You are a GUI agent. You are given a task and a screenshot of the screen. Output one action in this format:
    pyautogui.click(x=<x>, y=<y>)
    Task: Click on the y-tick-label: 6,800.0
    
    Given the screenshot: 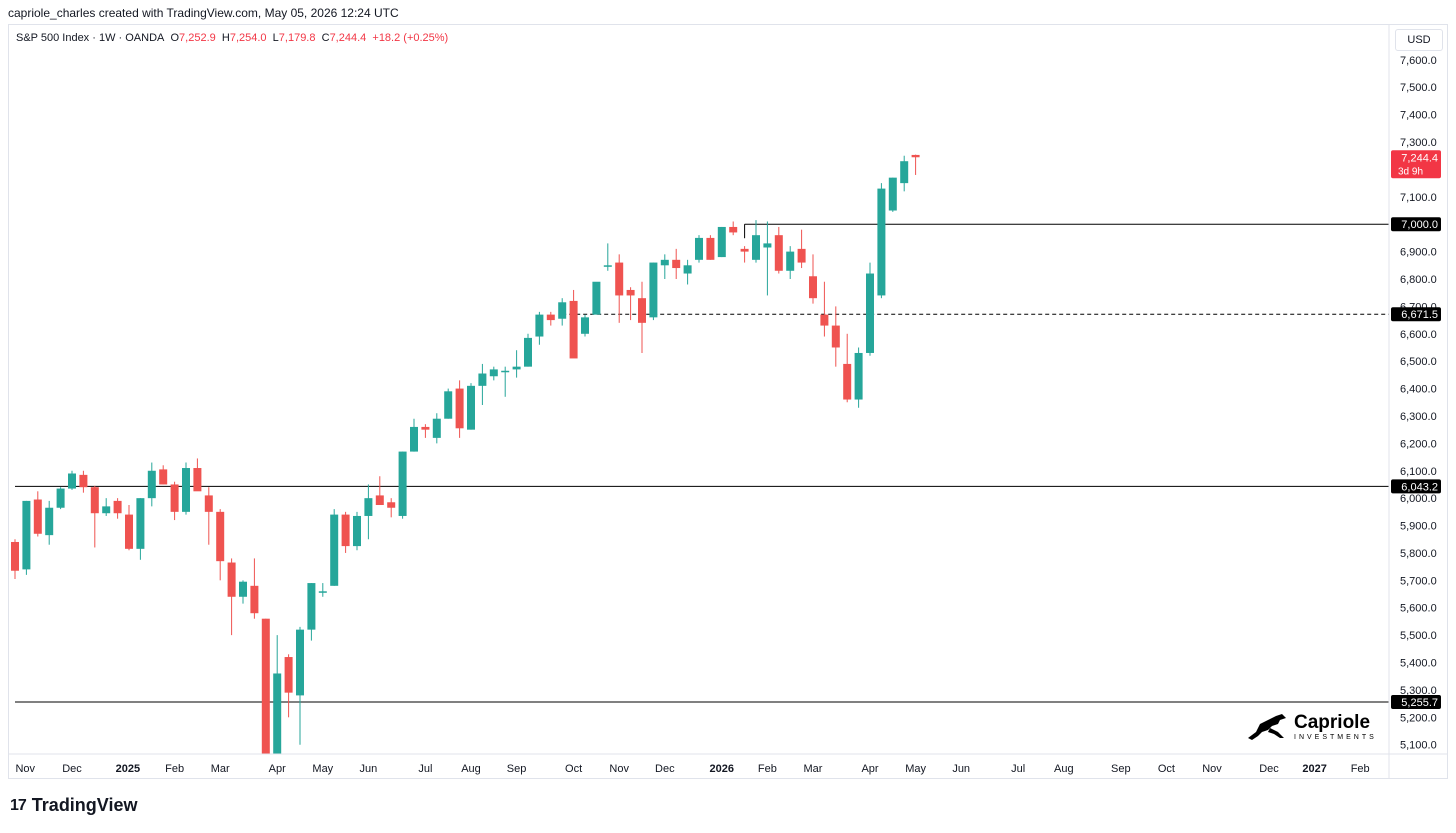 What is the action you would take?
    pyautogui.click(x=1418, y=280)
    